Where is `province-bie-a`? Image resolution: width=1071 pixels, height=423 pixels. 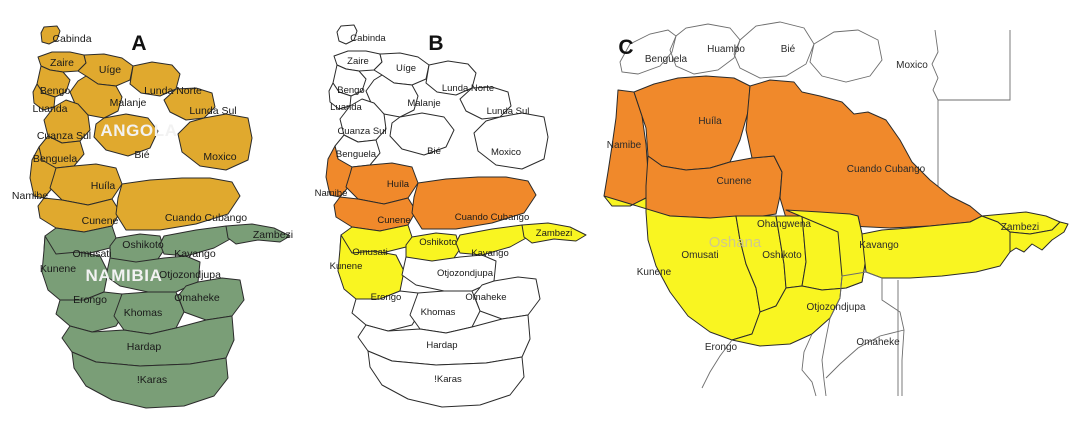
province-bie-a is located at coordinates (126, 135).